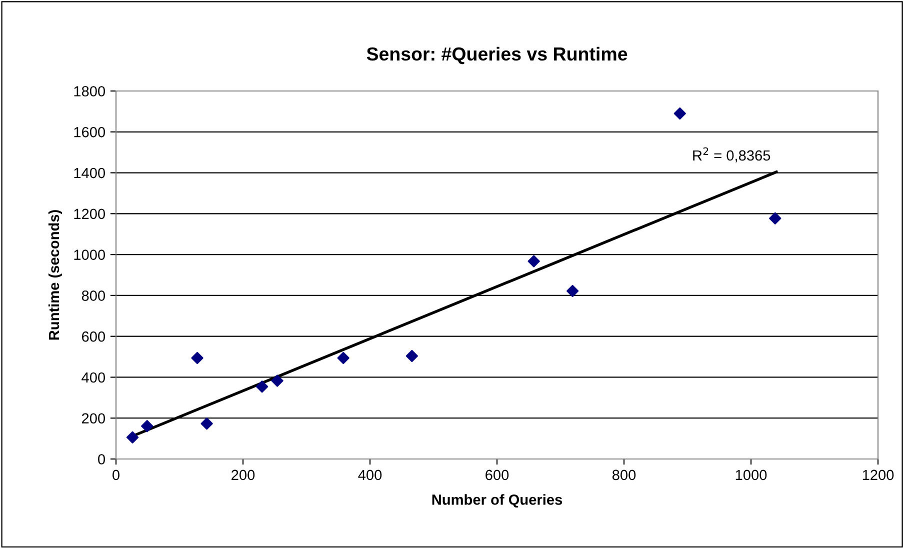  Describe the element at coordinates (497, 475) in the screenshot. I see `x-tick-label: 600` at that location.